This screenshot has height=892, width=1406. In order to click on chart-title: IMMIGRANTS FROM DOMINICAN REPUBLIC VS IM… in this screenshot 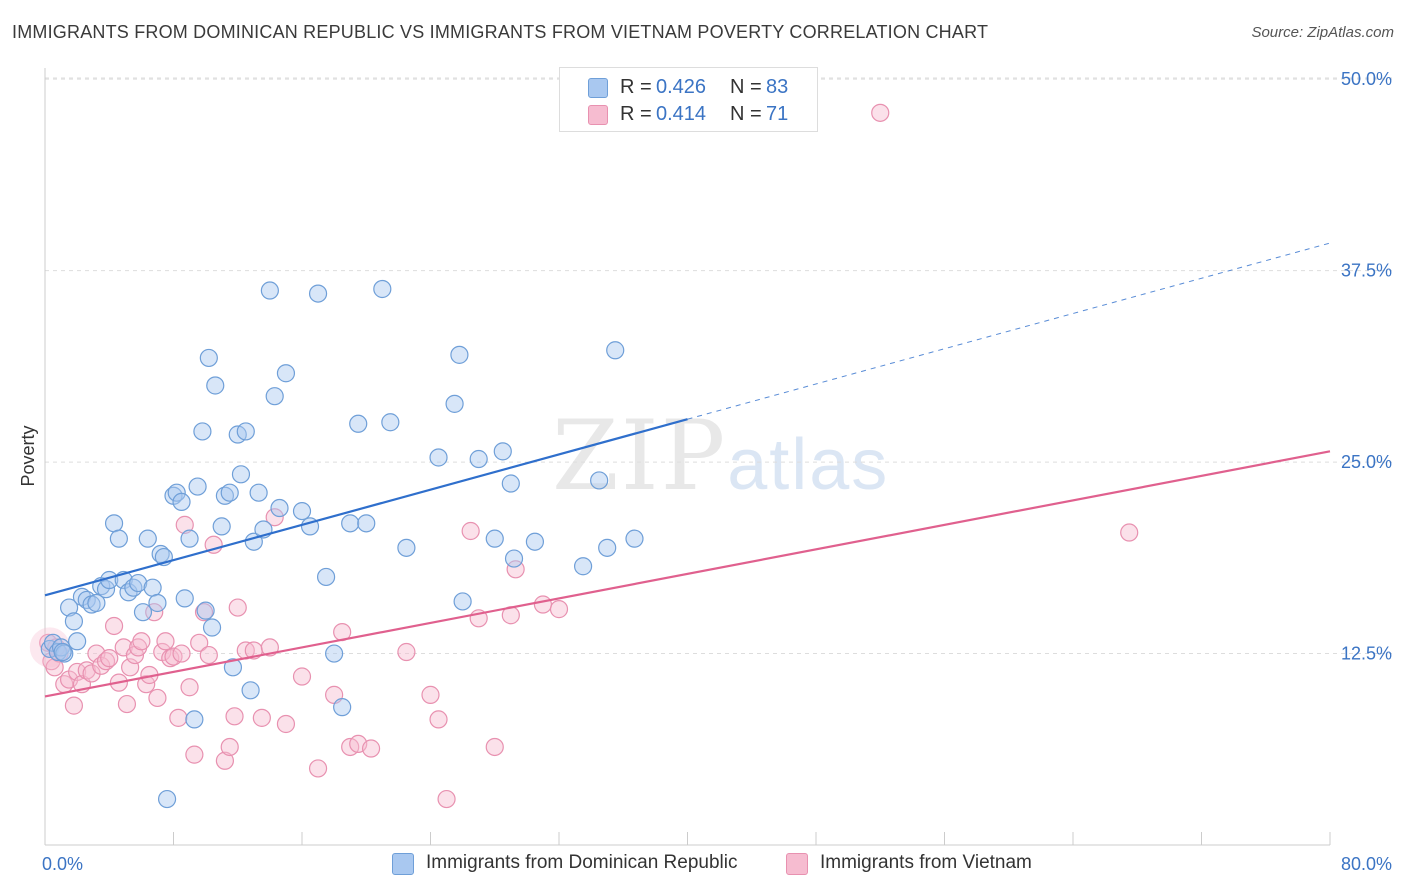, I will do `click(500, 32)`.